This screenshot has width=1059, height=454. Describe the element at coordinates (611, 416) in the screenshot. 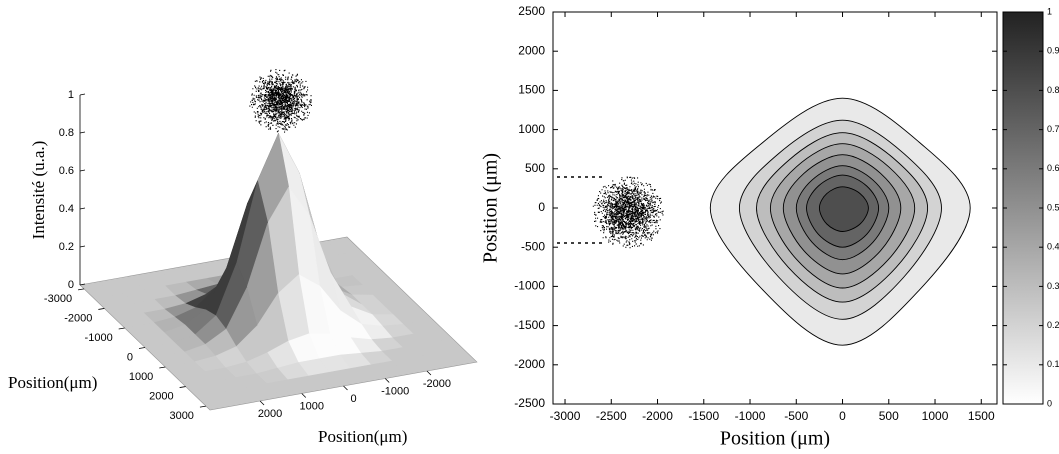

I see `x-tick-label: -2500` at that location.